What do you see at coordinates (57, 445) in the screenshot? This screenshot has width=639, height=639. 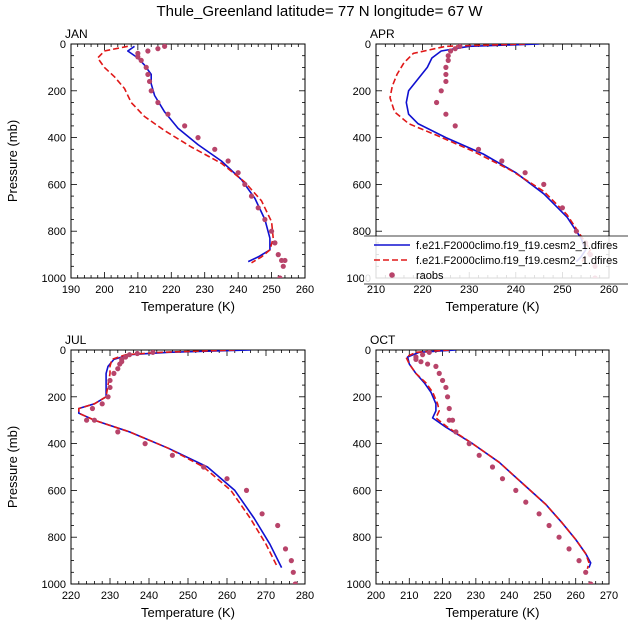 I see `y-tick-label: 400` at bounding box center [57, 445].